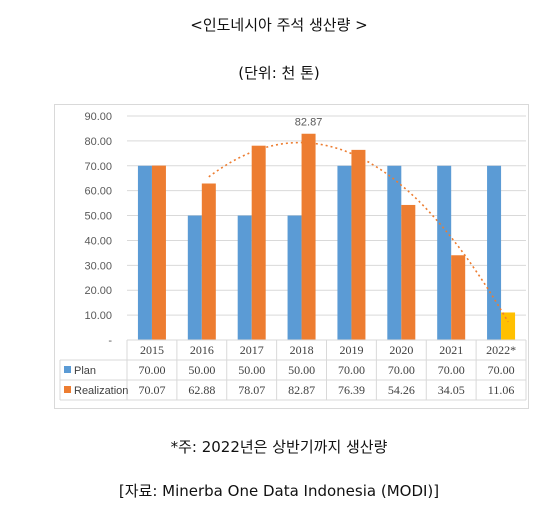  I want to click on legend-label-plan: Plan, so click(85, 371).